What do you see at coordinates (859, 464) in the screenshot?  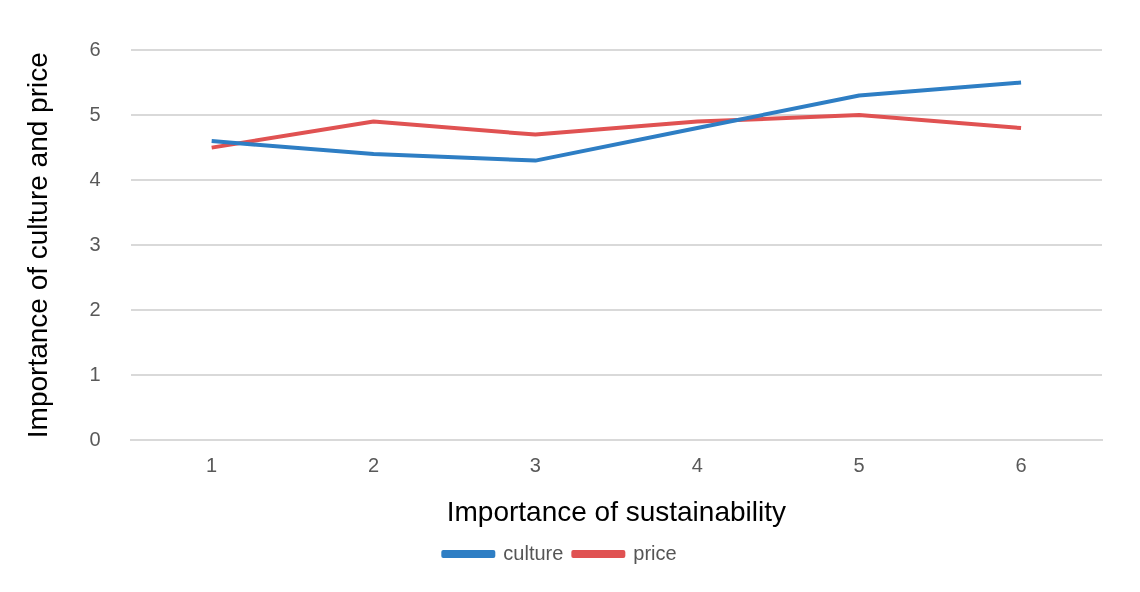 I see `x-tick-label: 5` at bounding box center [859, 464].